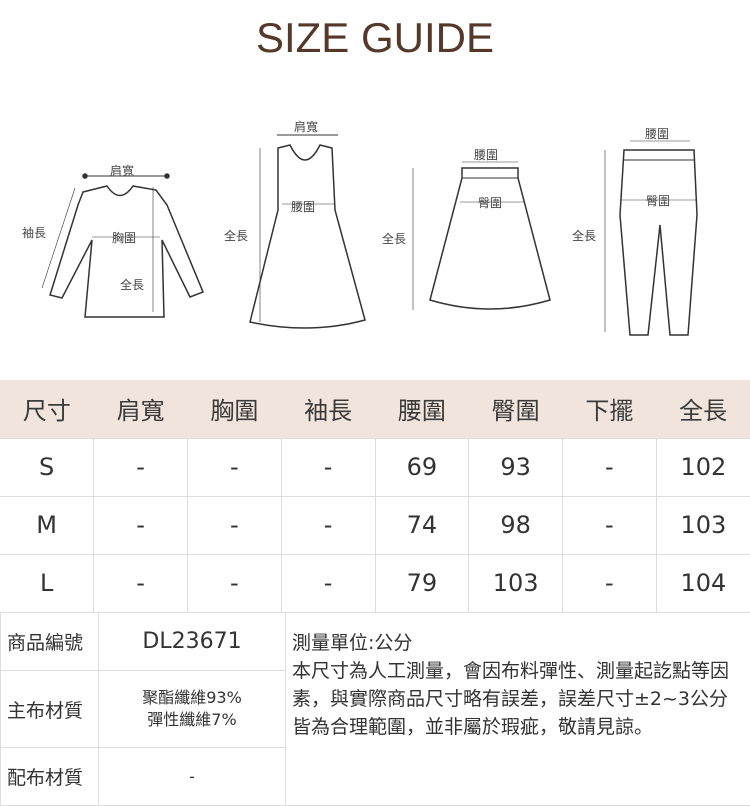  Describe the element at coordinates (49, 709) in the screenshot. I see `main-fabric-label: 主布材質` at that location.